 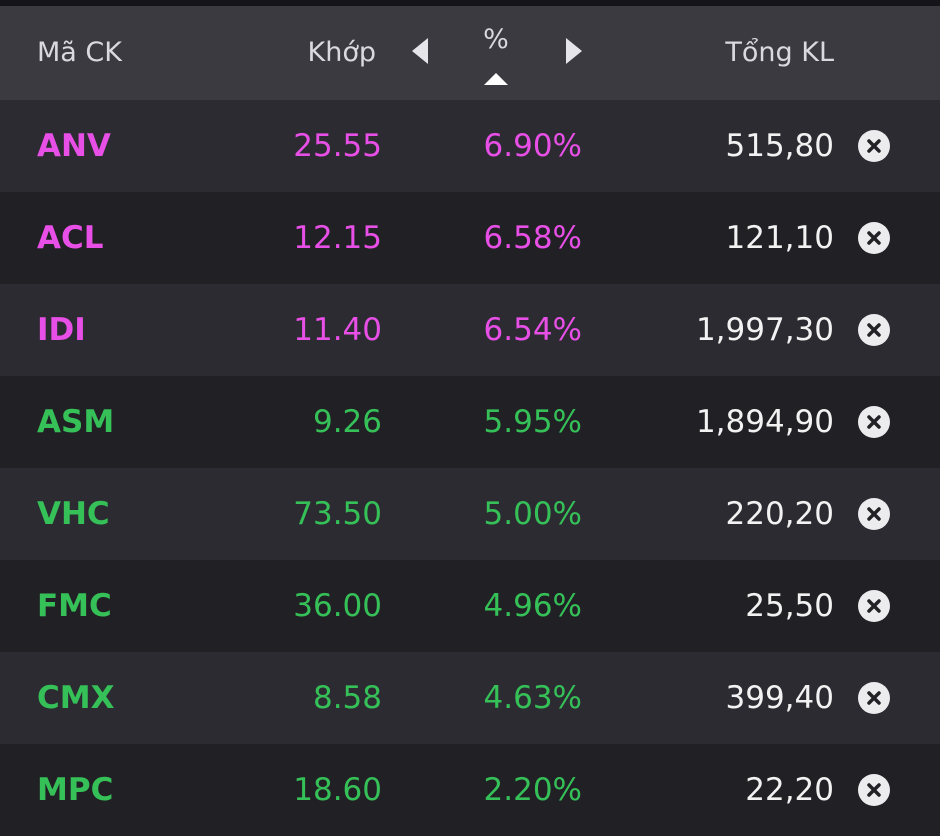 What do you see at coordinates (470, 3) in the screenshot?
I see `top-edge` at bounding box center [470, 3].